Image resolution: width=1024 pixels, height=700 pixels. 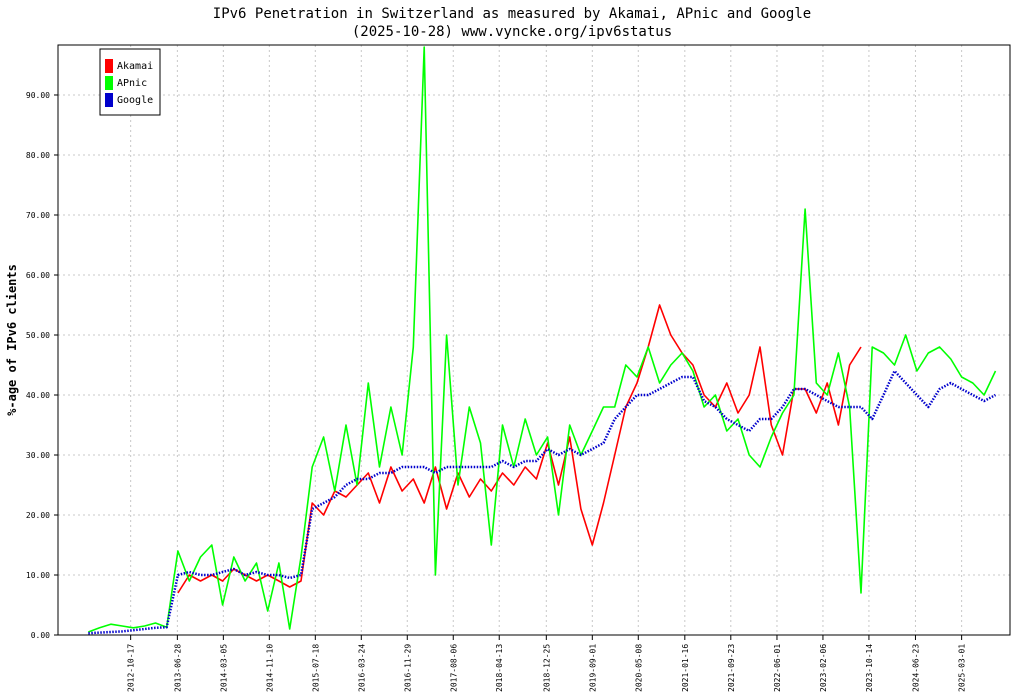 What do you see at coordinates (512, 32) in the screenshot?
I see `chart-subtitle: (2025-10-28) www.vyncke.org/ipv6status` at bounding box center [512, 32].